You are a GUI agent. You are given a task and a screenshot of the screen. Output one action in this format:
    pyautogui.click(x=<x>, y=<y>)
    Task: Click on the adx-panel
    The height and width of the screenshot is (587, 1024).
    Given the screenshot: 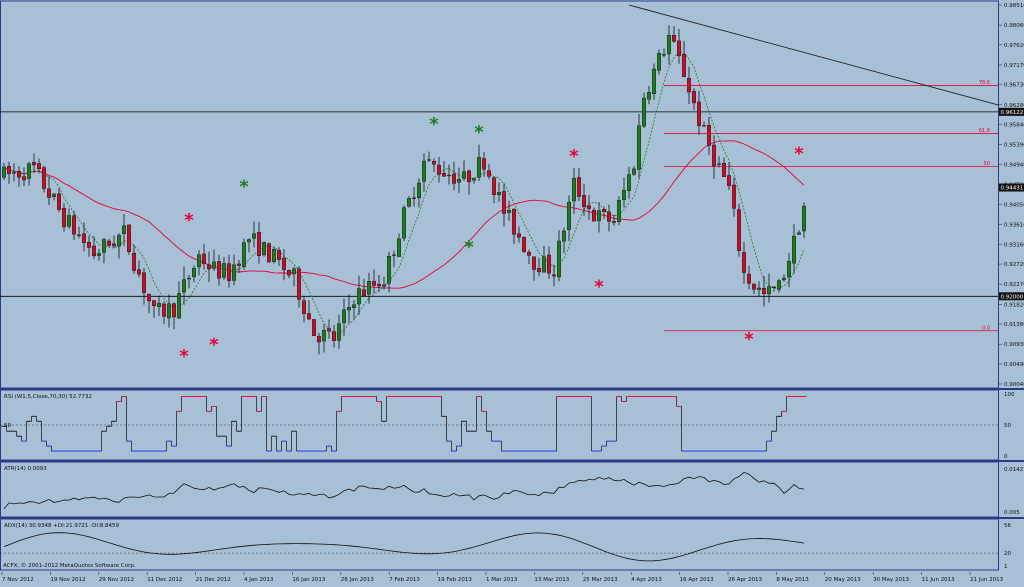 What is the action you would take?
    pyautogui.click(x=499, y=544)
    